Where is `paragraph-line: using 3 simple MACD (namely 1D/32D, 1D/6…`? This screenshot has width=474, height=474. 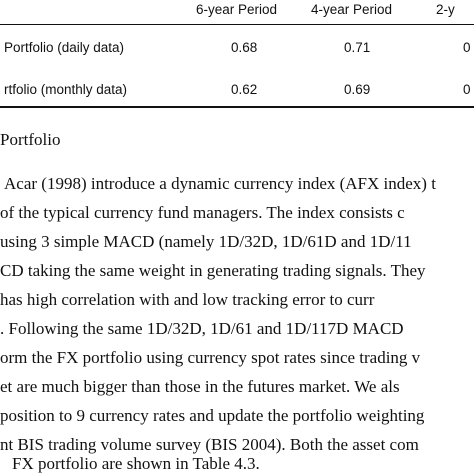 paragraph-line: using 3 simple MACD (namely 1D/32D, 1D/6… is located at coordinates (206, 241).